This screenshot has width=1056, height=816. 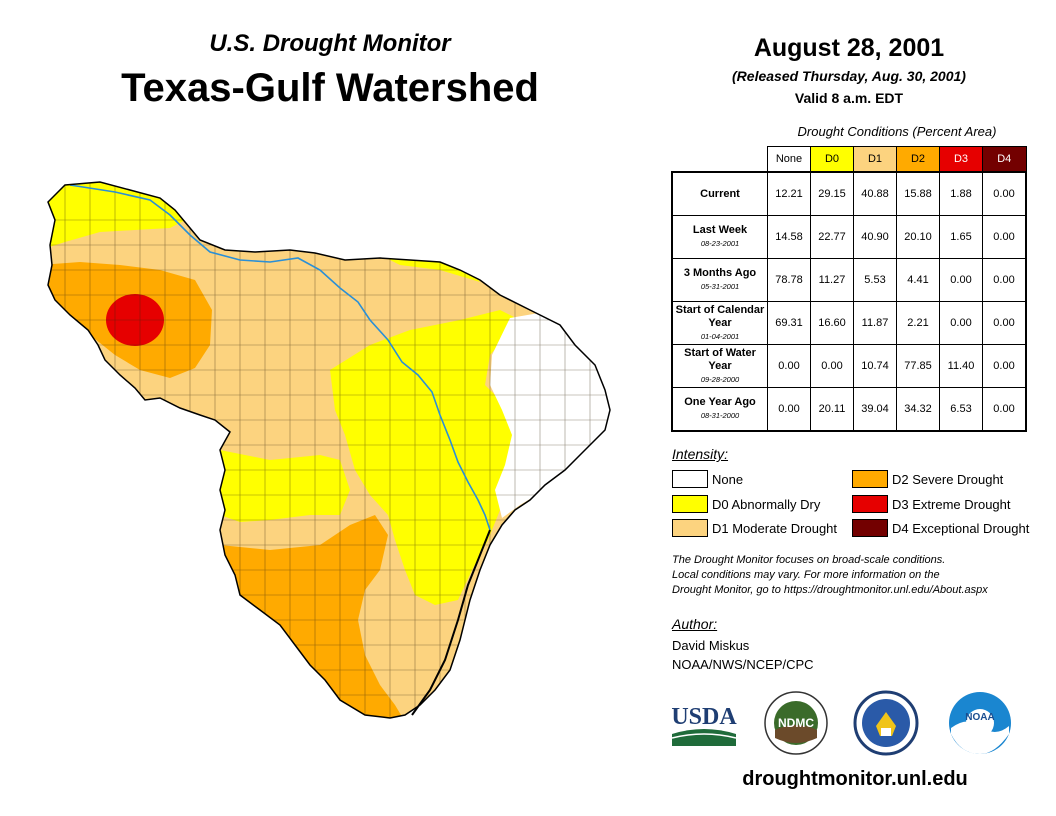 What do you see at coordinates (849, 48) in the screenshot?
I see `map-date: August 28, 2001` at bounding box center [849, 48].